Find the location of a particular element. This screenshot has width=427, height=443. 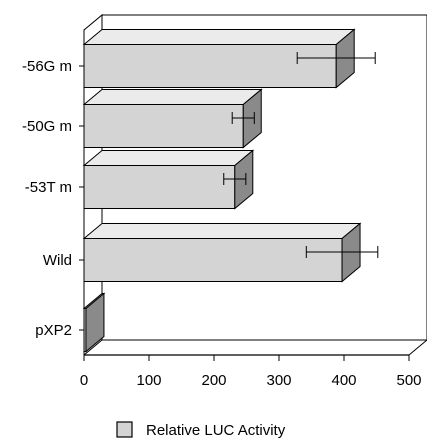

x-tick-label: 500 is located at coordinates (408, 380).